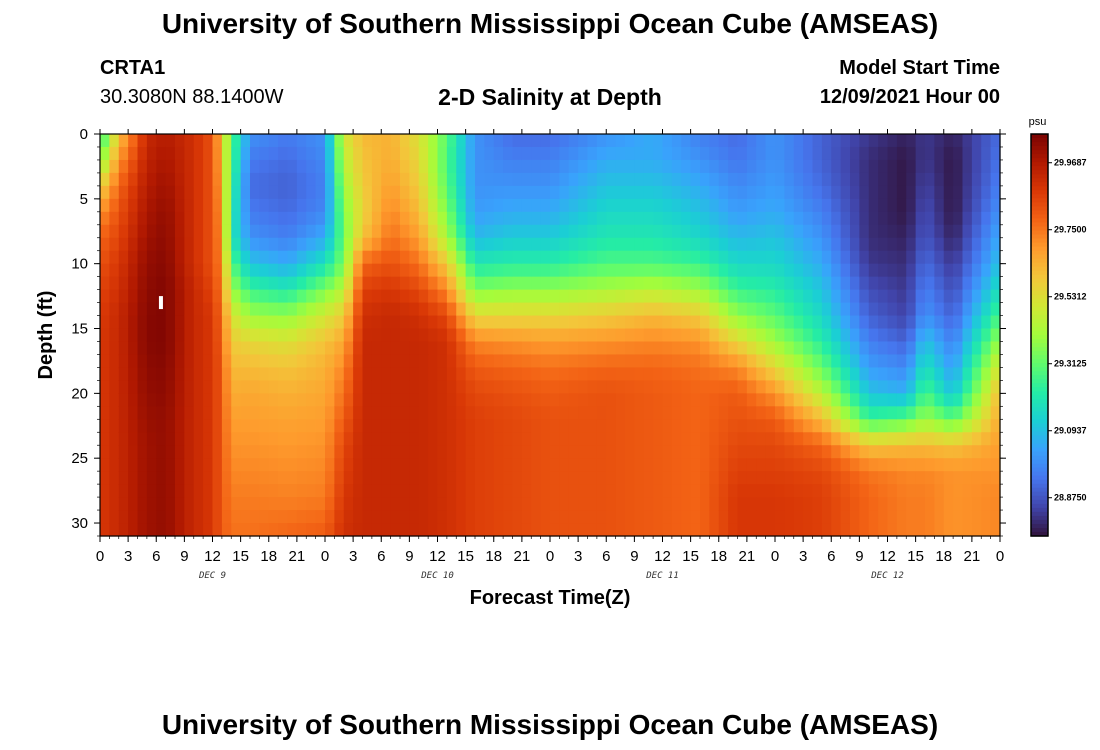  I want to click on colorbar-tick-label: 29.7500, so click(1070, 230).